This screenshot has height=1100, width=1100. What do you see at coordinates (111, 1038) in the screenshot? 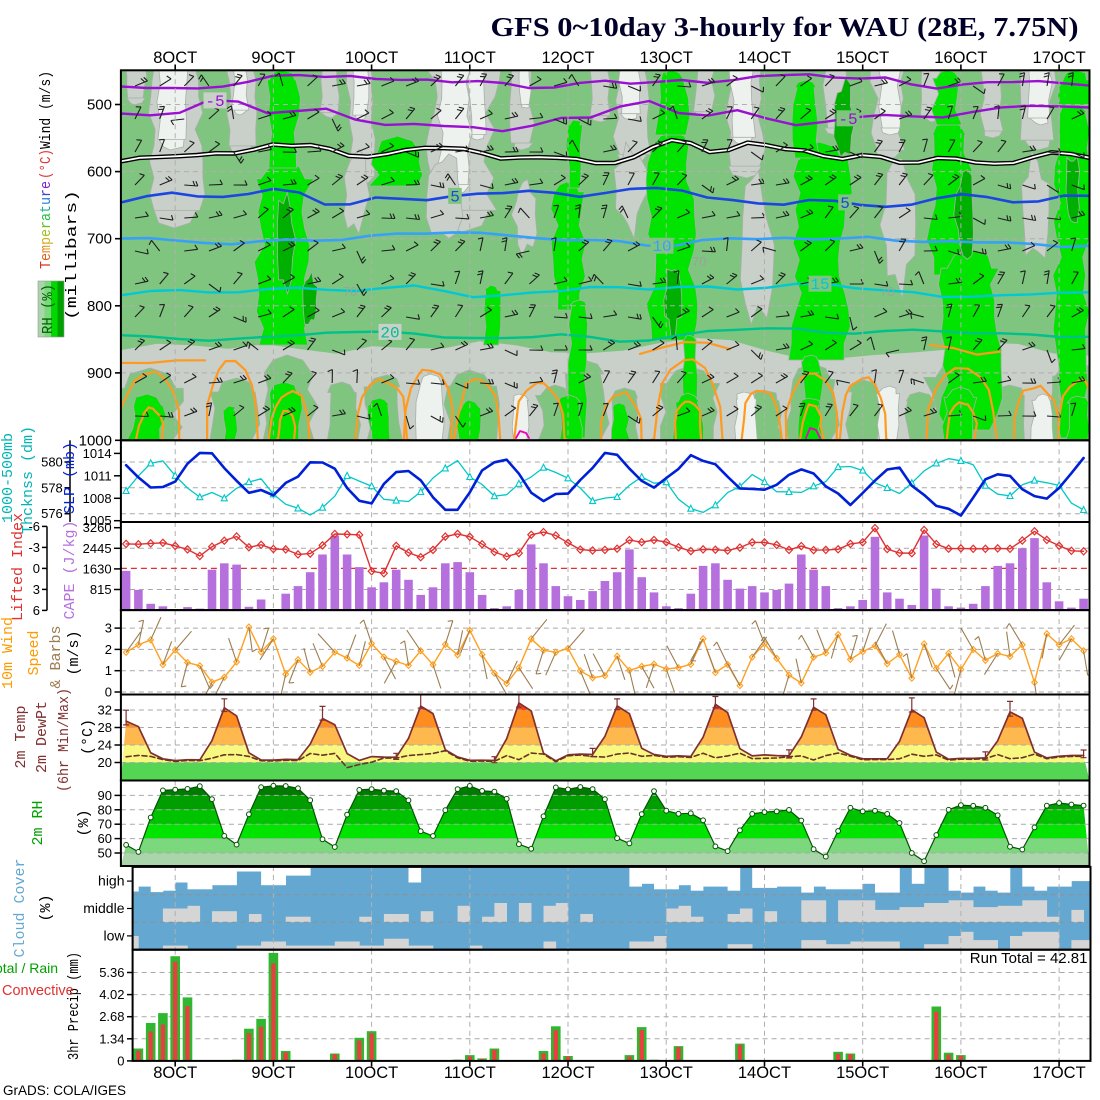
I see `svg-text: 1.34` at bounding box center [111, 1038].